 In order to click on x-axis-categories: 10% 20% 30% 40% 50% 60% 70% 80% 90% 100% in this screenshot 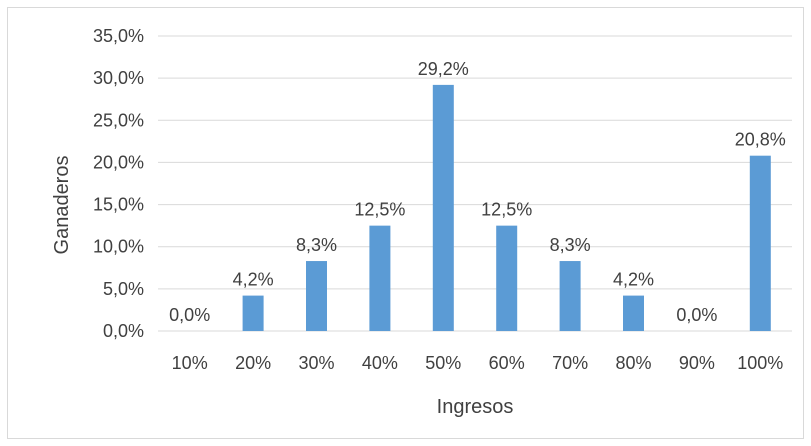, I will do `click(478, 363)`.